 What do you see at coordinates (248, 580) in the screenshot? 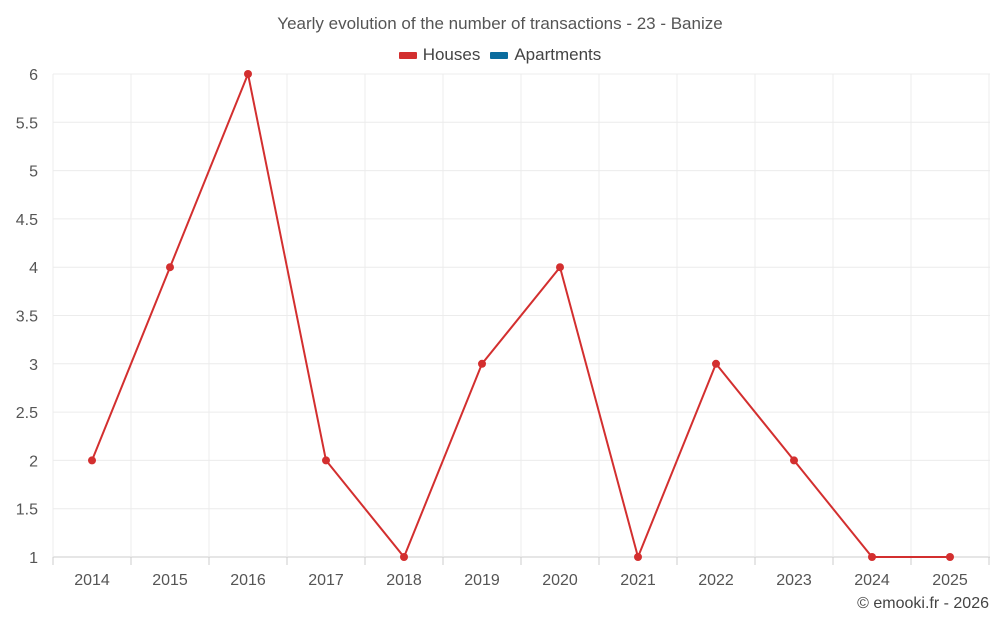
I see `x-tick-label: 2016` at bounding box center [248, 580].